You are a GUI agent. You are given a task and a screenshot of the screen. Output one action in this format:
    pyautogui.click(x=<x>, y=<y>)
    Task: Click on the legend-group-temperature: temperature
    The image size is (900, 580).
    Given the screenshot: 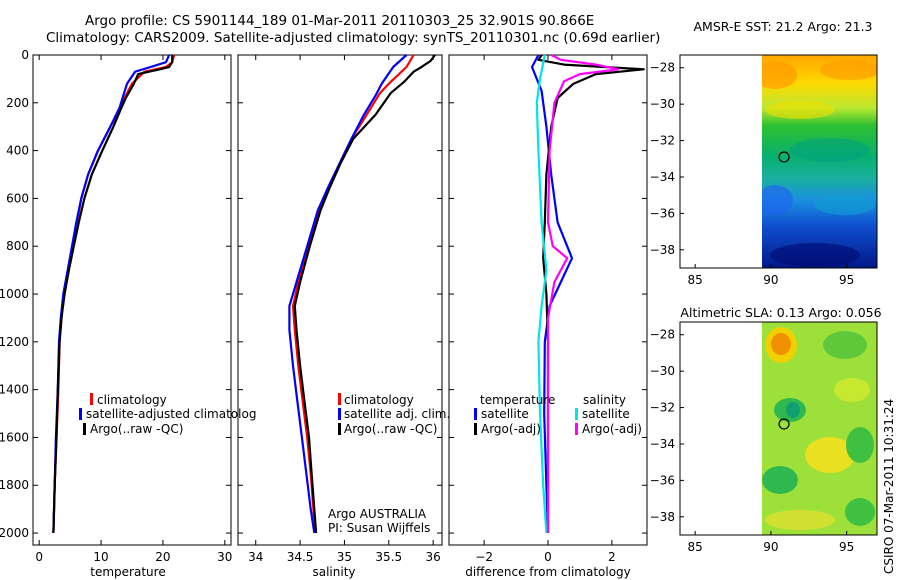 What is the action you would take?
    pyautogui.click(x=517, y=400)
    